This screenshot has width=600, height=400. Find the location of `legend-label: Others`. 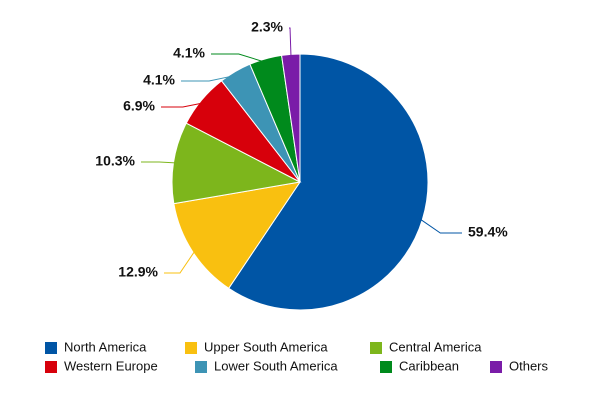

legend-label: Others is located at coordinates (529, 365).